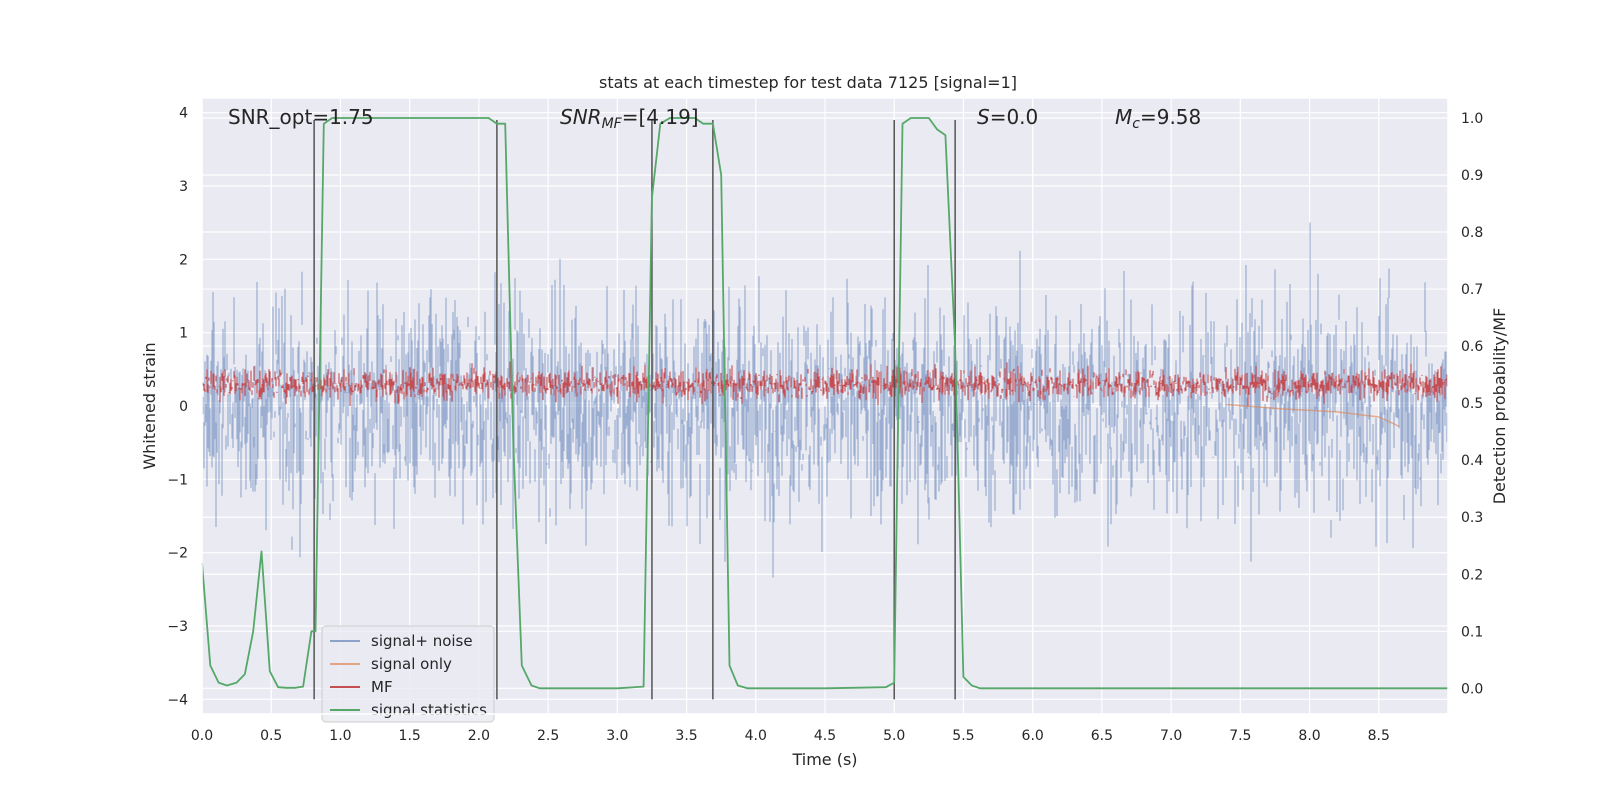 The height and width of the screenshot is (800, 1600). I want to click on y-left-tick-label: 3, so click(183, 187).